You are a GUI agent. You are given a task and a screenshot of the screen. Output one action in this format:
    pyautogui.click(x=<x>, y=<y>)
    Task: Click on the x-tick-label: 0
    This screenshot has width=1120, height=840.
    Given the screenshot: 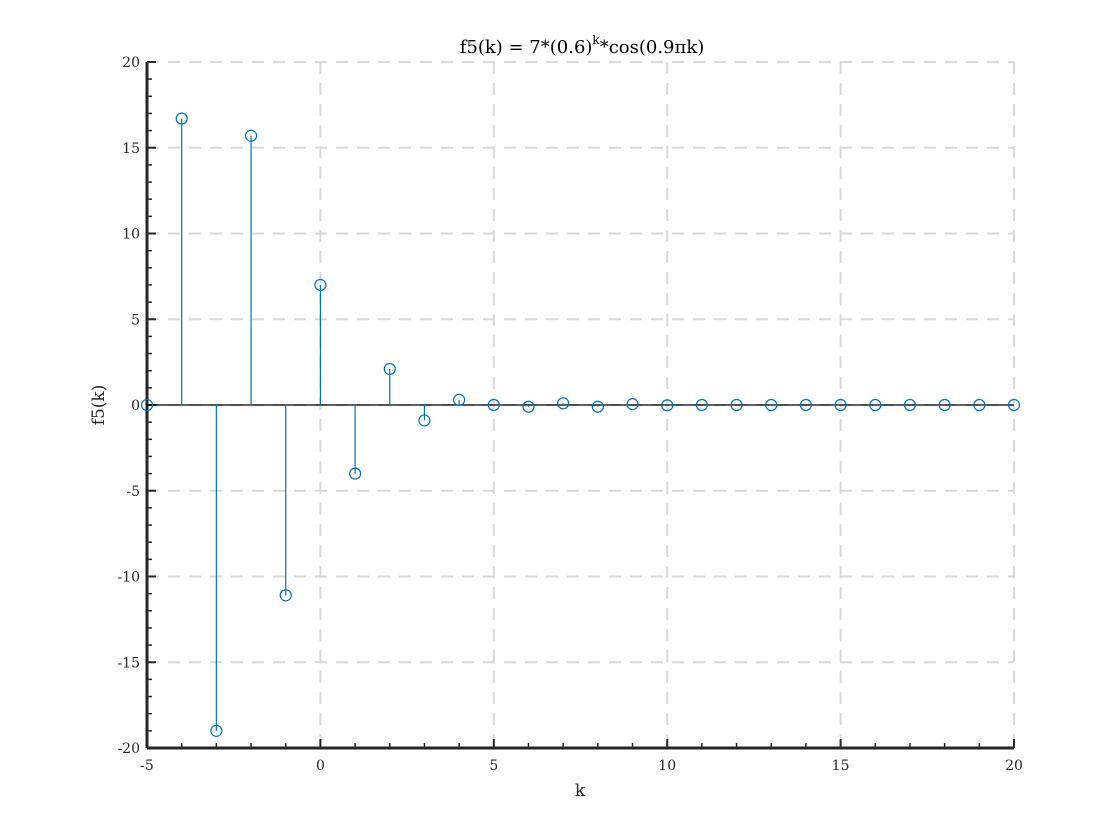 What is the action you would take?
    pyautogui.click(x=320, y=766)
    